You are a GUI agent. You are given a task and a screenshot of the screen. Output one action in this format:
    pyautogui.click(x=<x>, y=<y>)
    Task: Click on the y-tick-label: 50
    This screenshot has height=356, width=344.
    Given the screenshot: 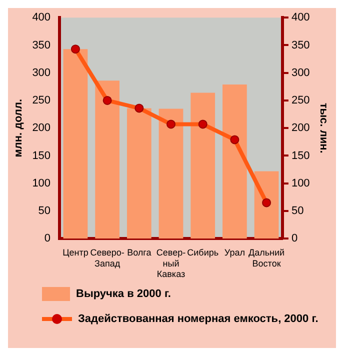 What is the action you would take?
    pyautogui.click(x=44, y=211)
    